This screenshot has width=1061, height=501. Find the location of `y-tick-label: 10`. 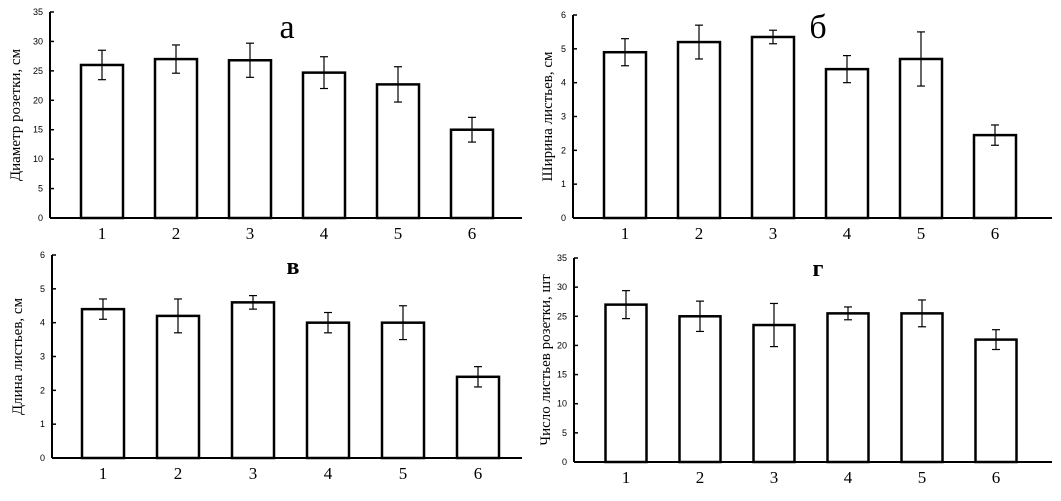

y-tick-label: 10 is located at coordinates (562, 404).